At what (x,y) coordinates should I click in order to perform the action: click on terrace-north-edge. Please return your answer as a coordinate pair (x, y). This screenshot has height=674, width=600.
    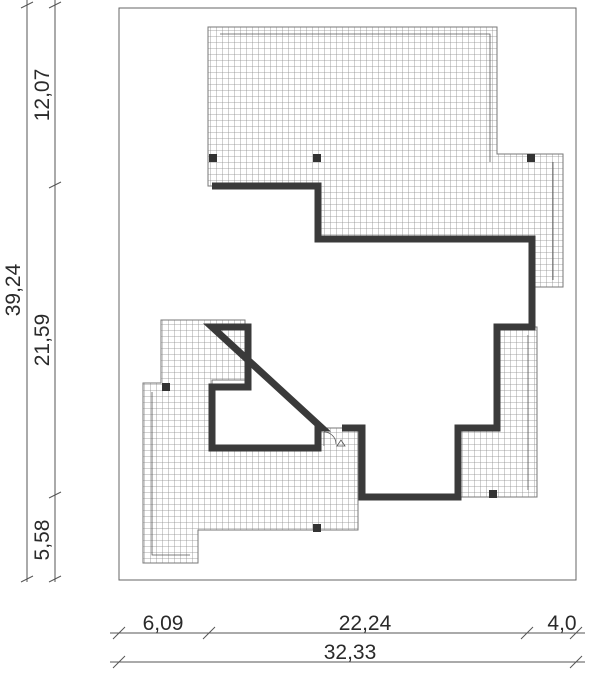
    Looking at the image, I should click on (355, 97).